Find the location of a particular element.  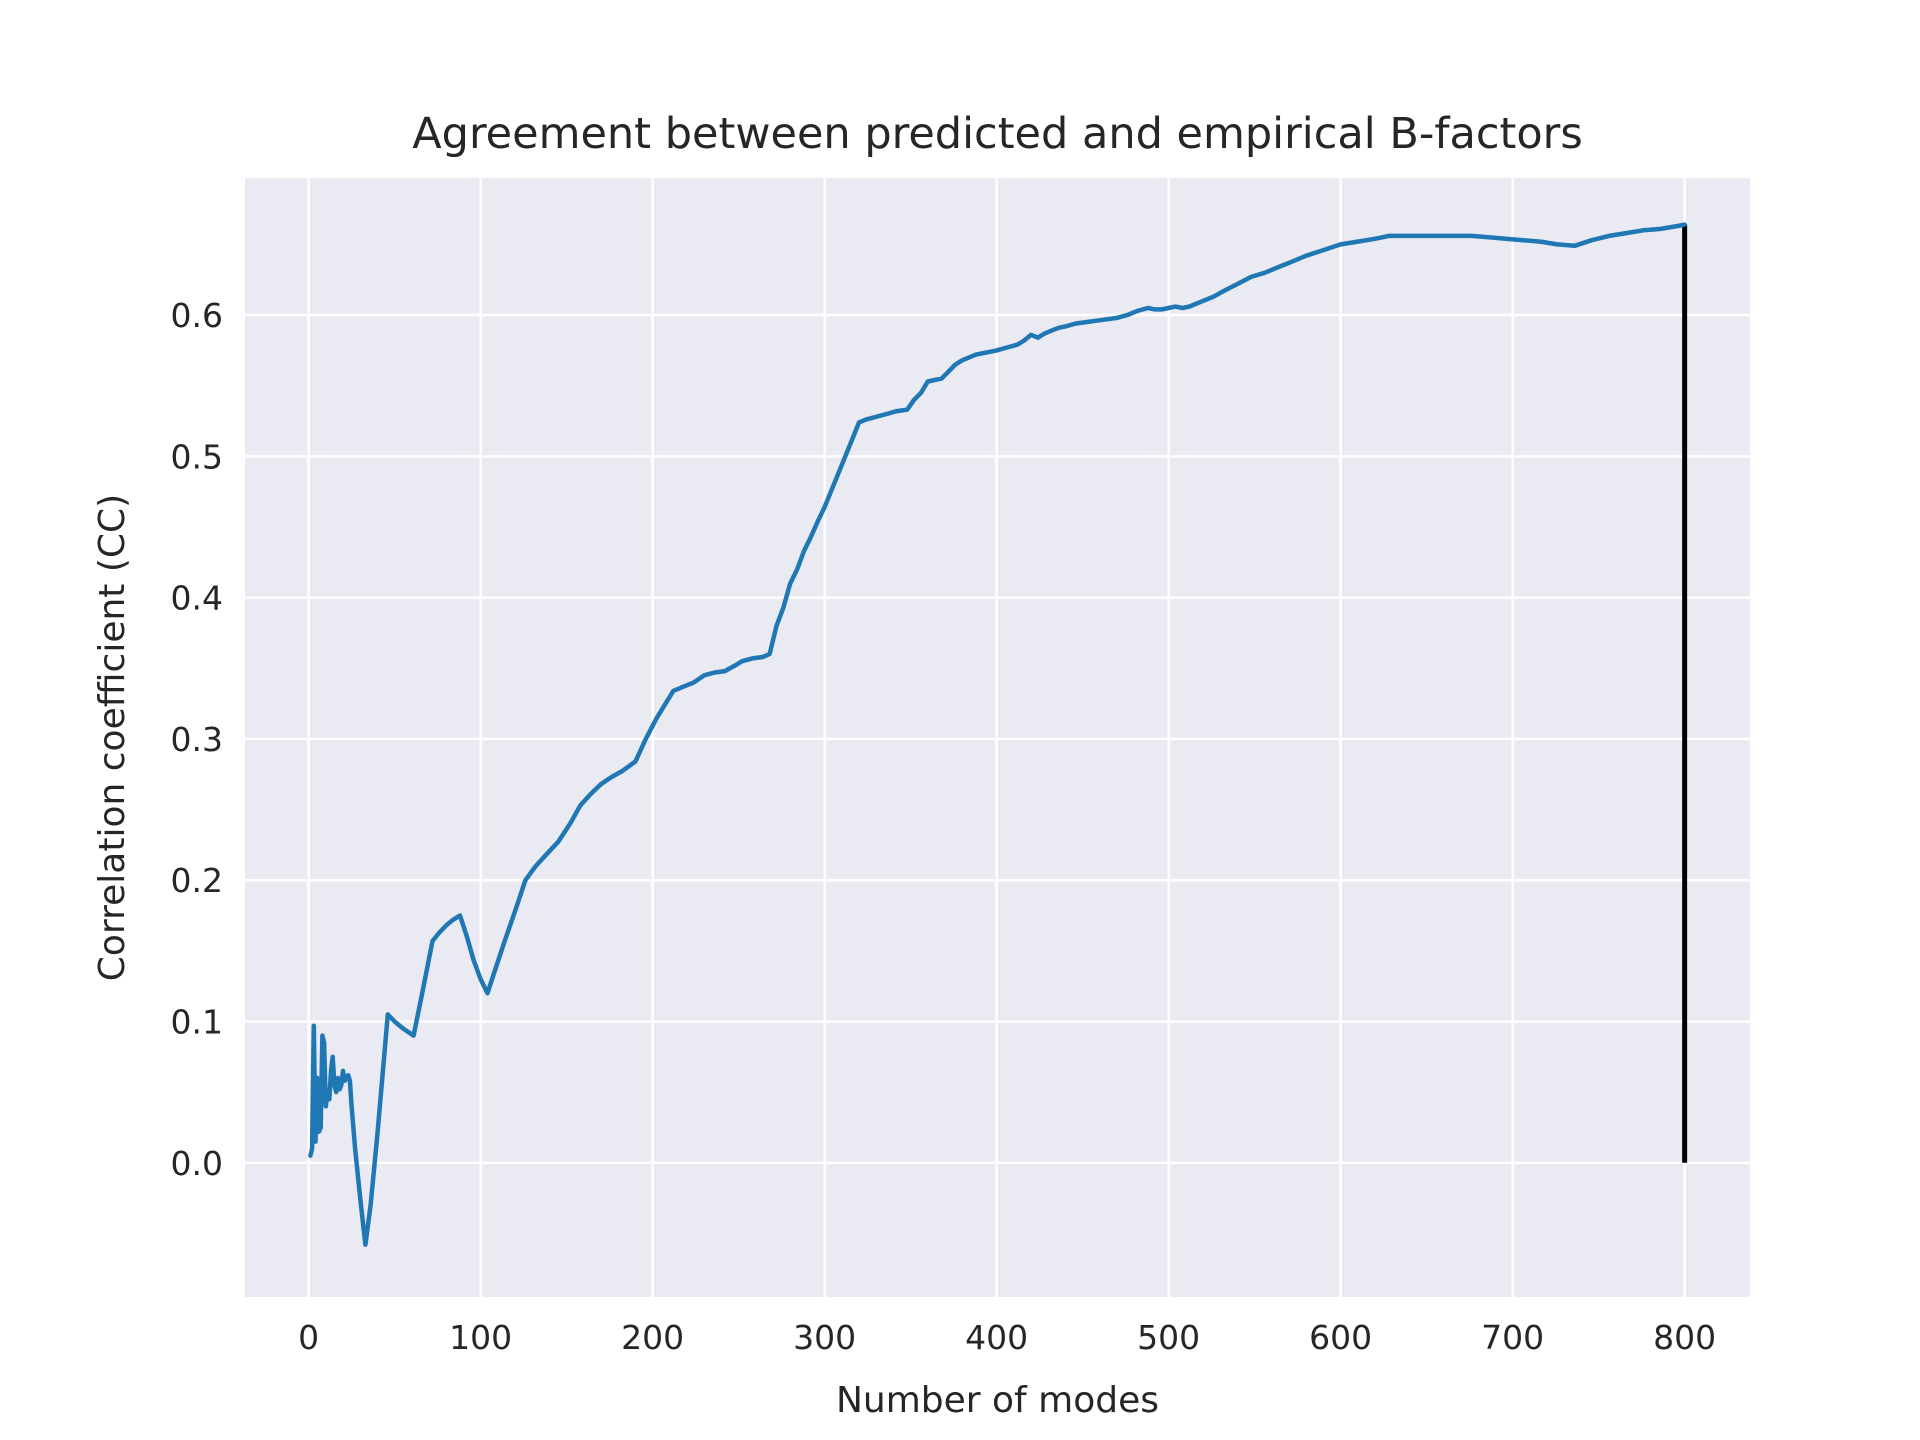

x-tick-label: 200 is located at coordinates (652, 1337).